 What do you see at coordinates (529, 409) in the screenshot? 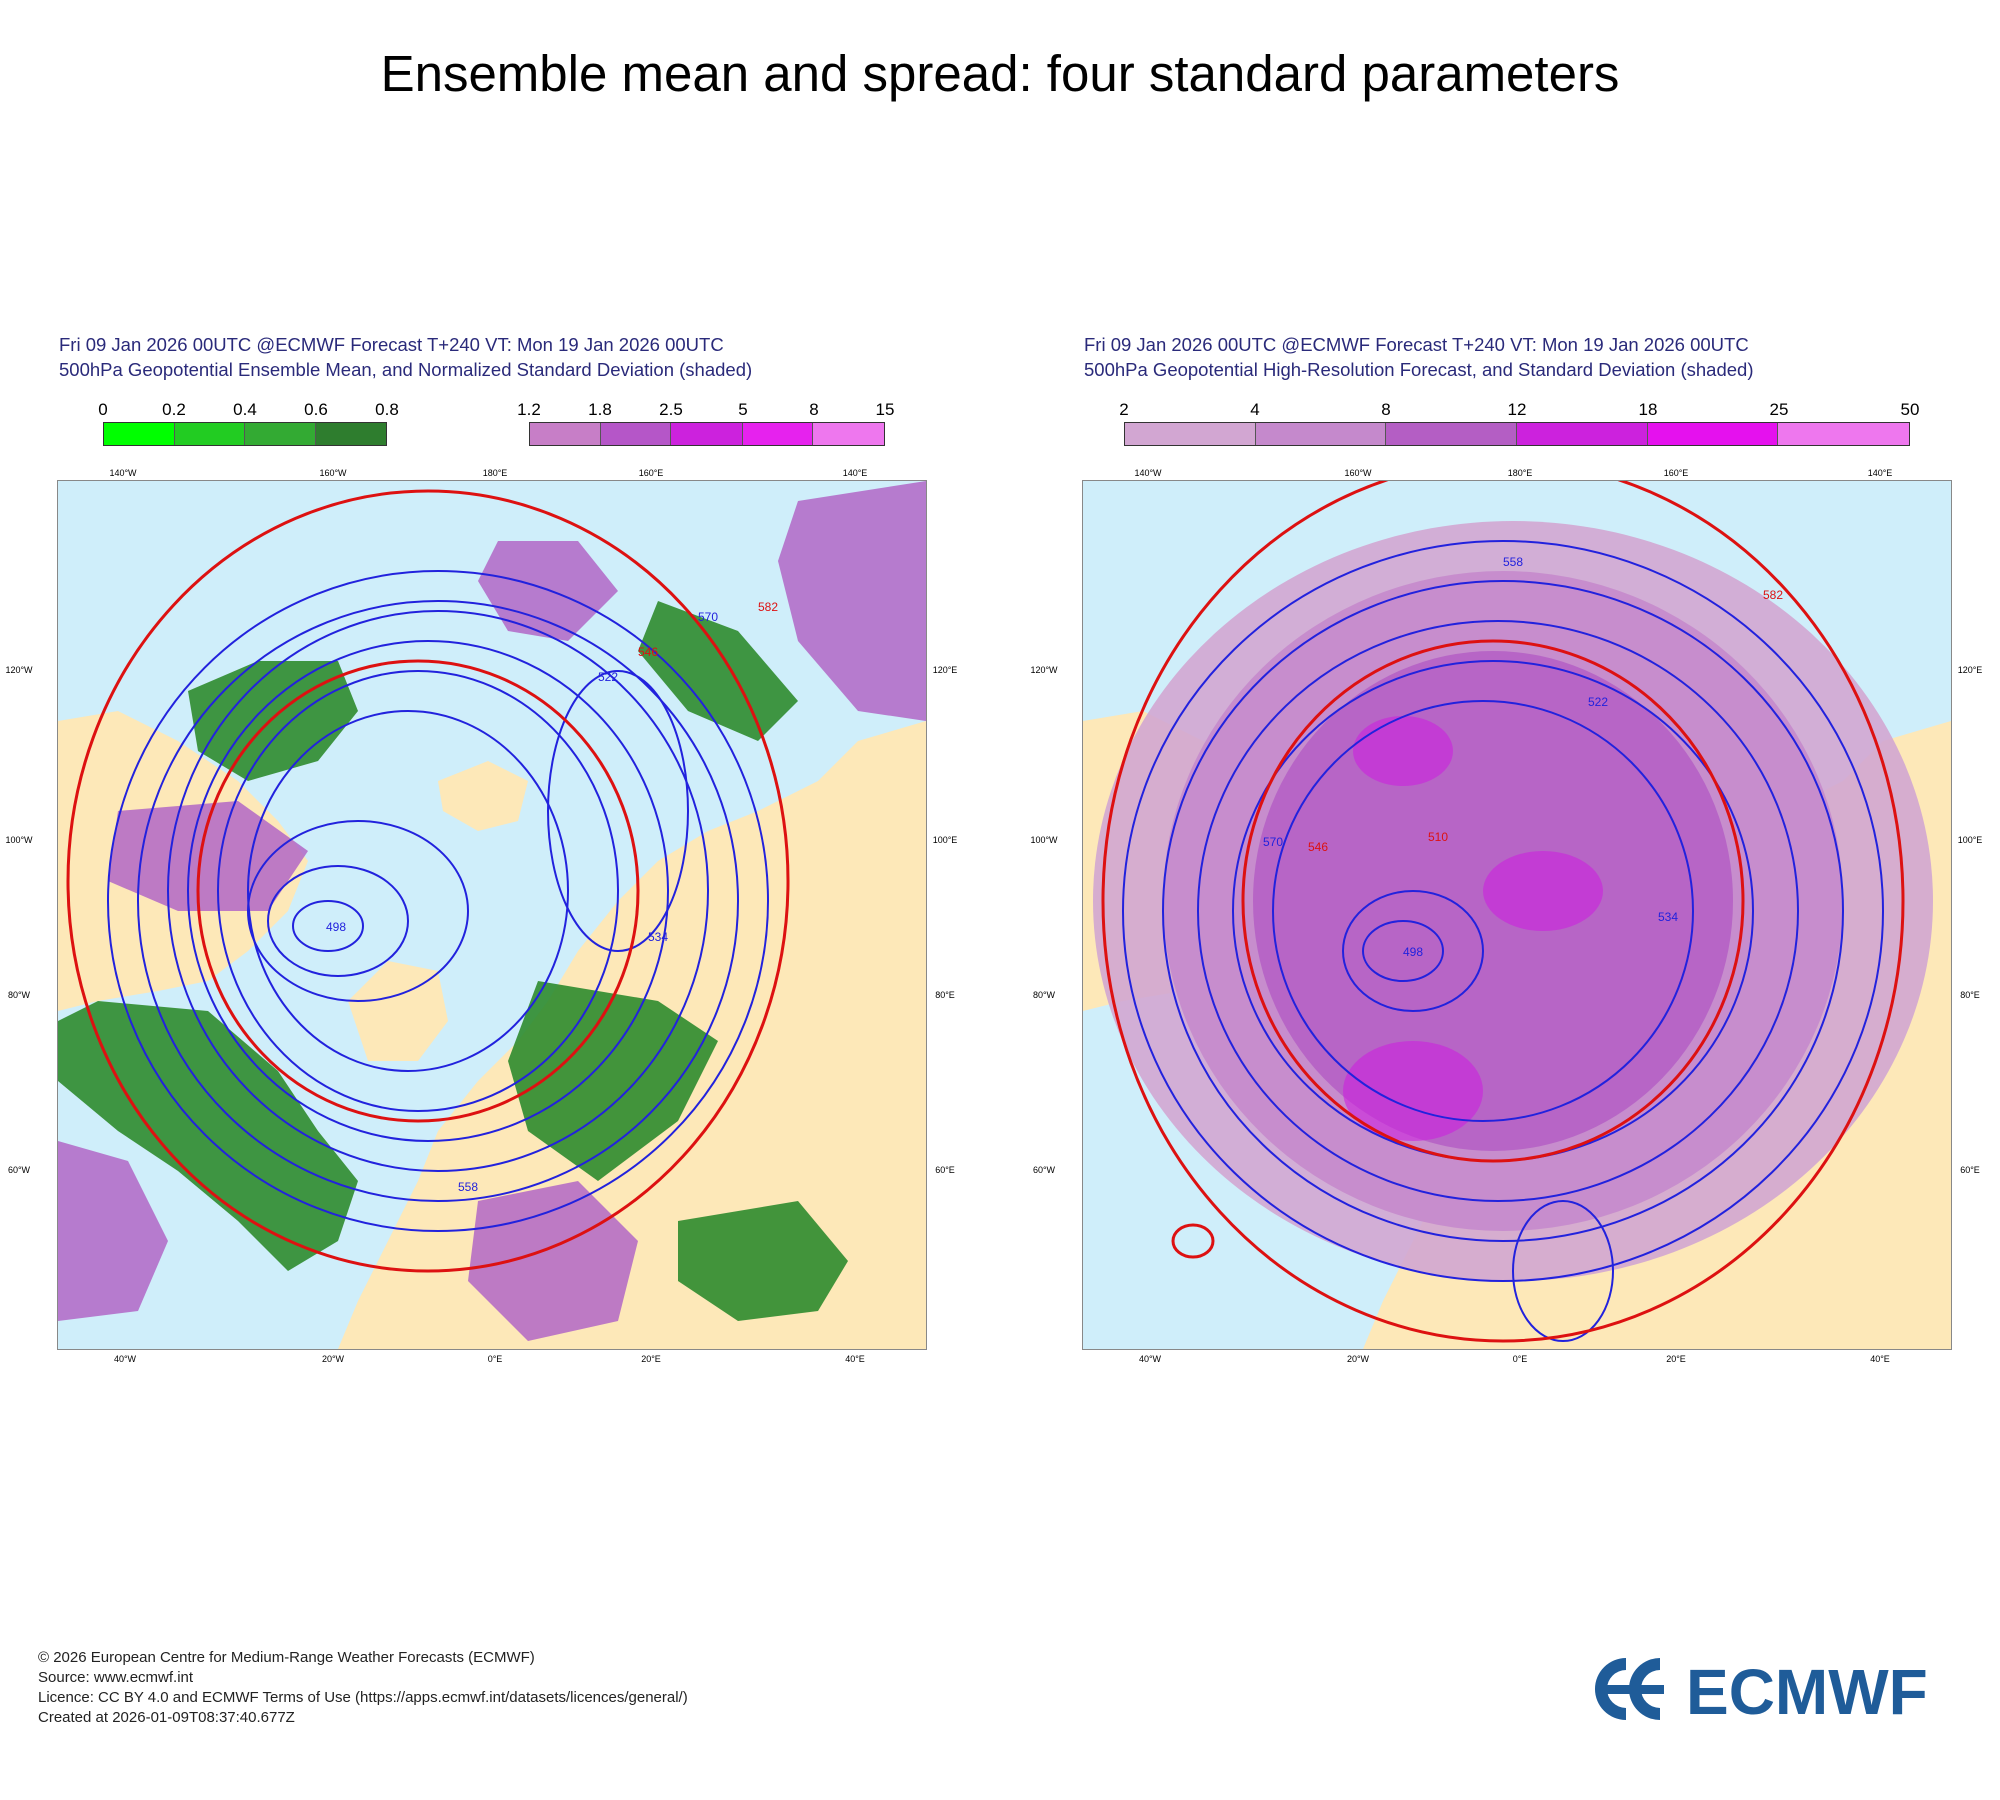
I see `colorbar-tick: 1.2` at bounding box center [529, 409].